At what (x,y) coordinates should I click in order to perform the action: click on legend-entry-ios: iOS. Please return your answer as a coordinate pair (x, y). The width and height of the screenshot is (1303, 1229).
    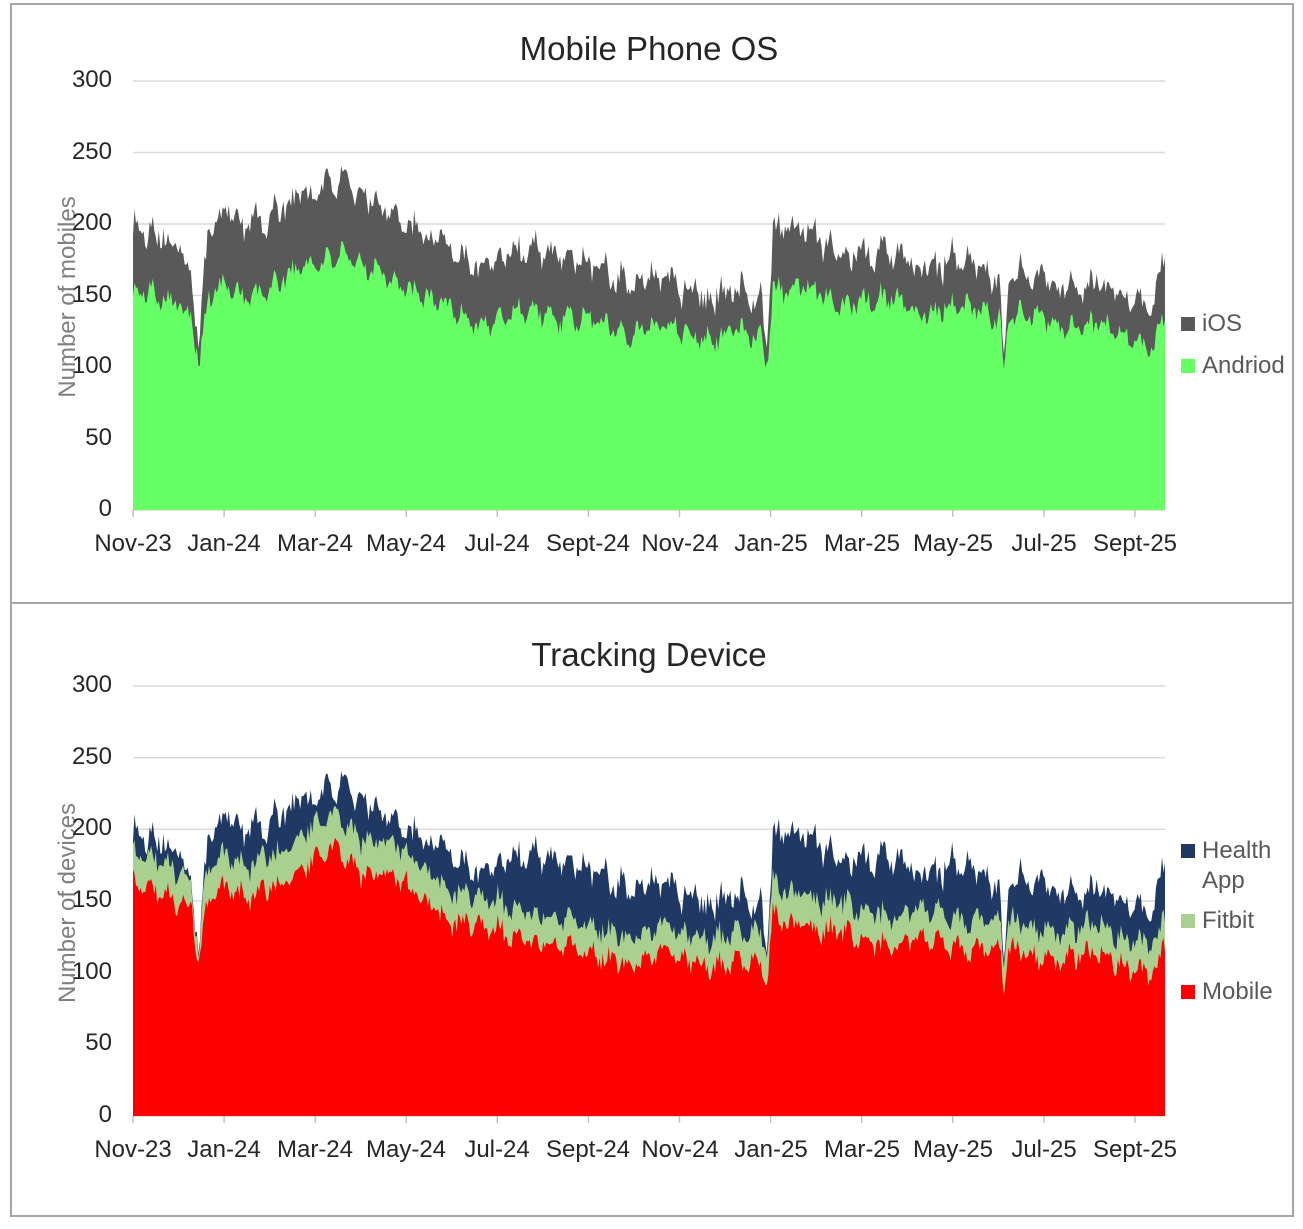
    Looking at the image, I should click on (1237, 324).